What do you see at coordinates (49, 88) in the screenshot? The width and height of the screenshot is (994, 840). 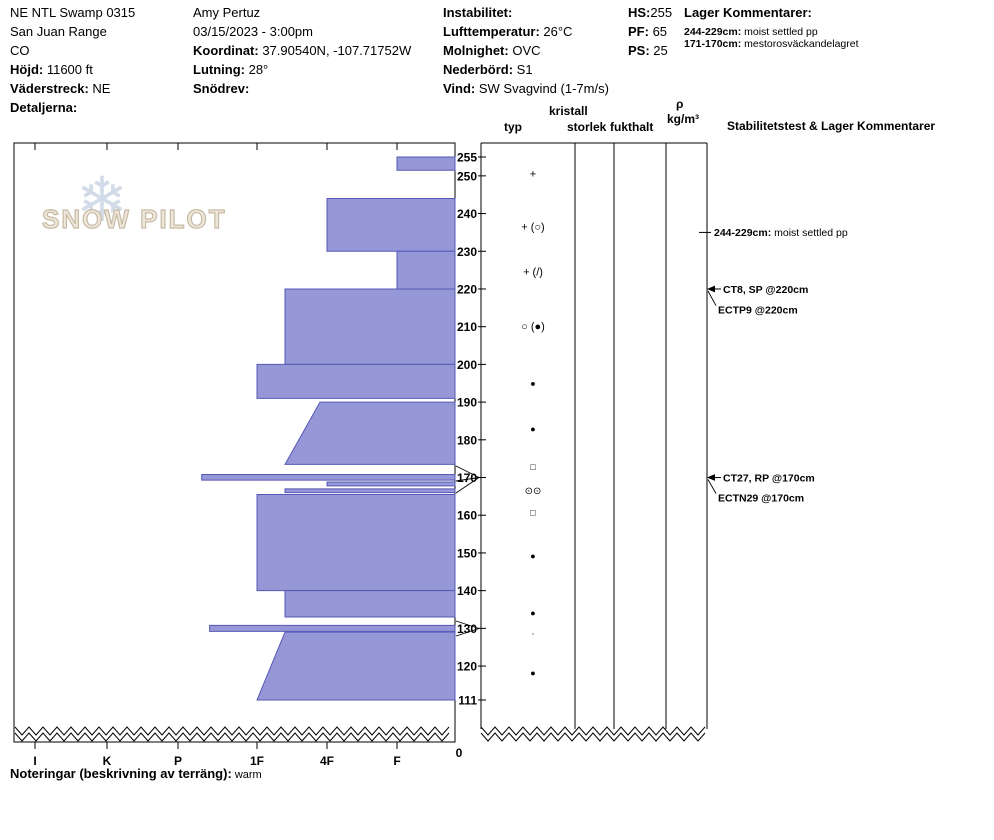 I see `aspect-label: Väderstreck:` at bounding box center [49, 88].